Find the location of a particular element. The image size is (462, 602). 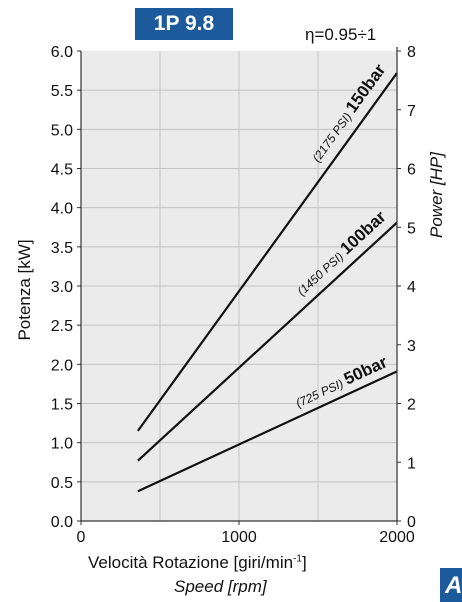

x-tick-label: 1000 is located at coordinates (239, 537).